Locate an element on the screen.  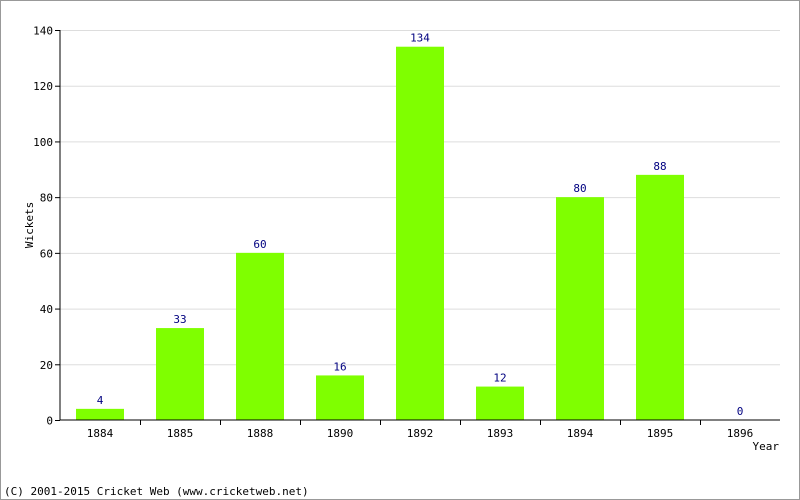
value-label-1888: 60 is located at coordinates (259, 244).